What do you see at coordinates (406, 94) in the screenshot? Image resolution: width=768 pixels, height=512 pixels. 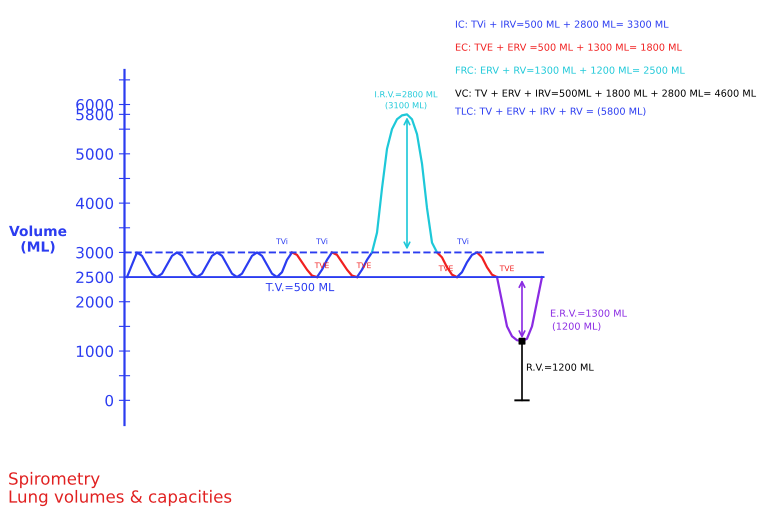 I see `annotation: I.R.V.=2800 ML` at bounding box center [406, 94].